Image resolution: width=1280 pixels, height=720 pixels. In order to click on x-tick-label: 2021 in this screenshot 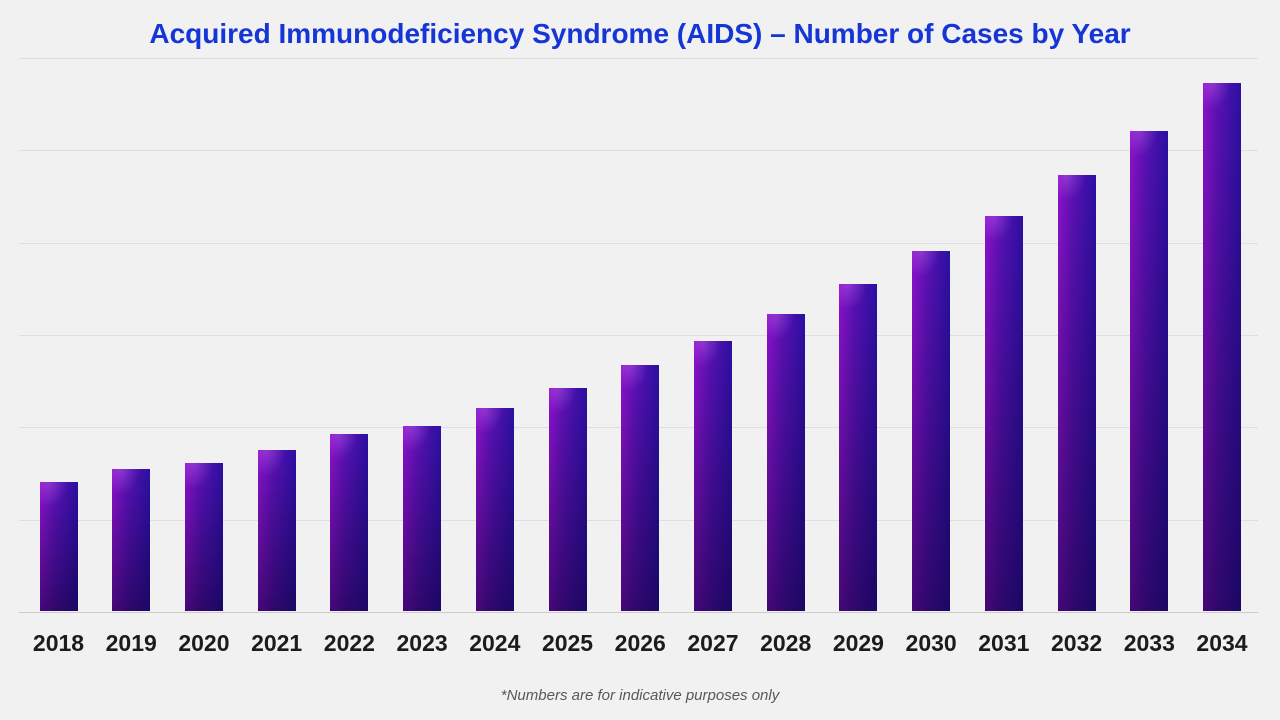, I will do `click(277, 643)`.